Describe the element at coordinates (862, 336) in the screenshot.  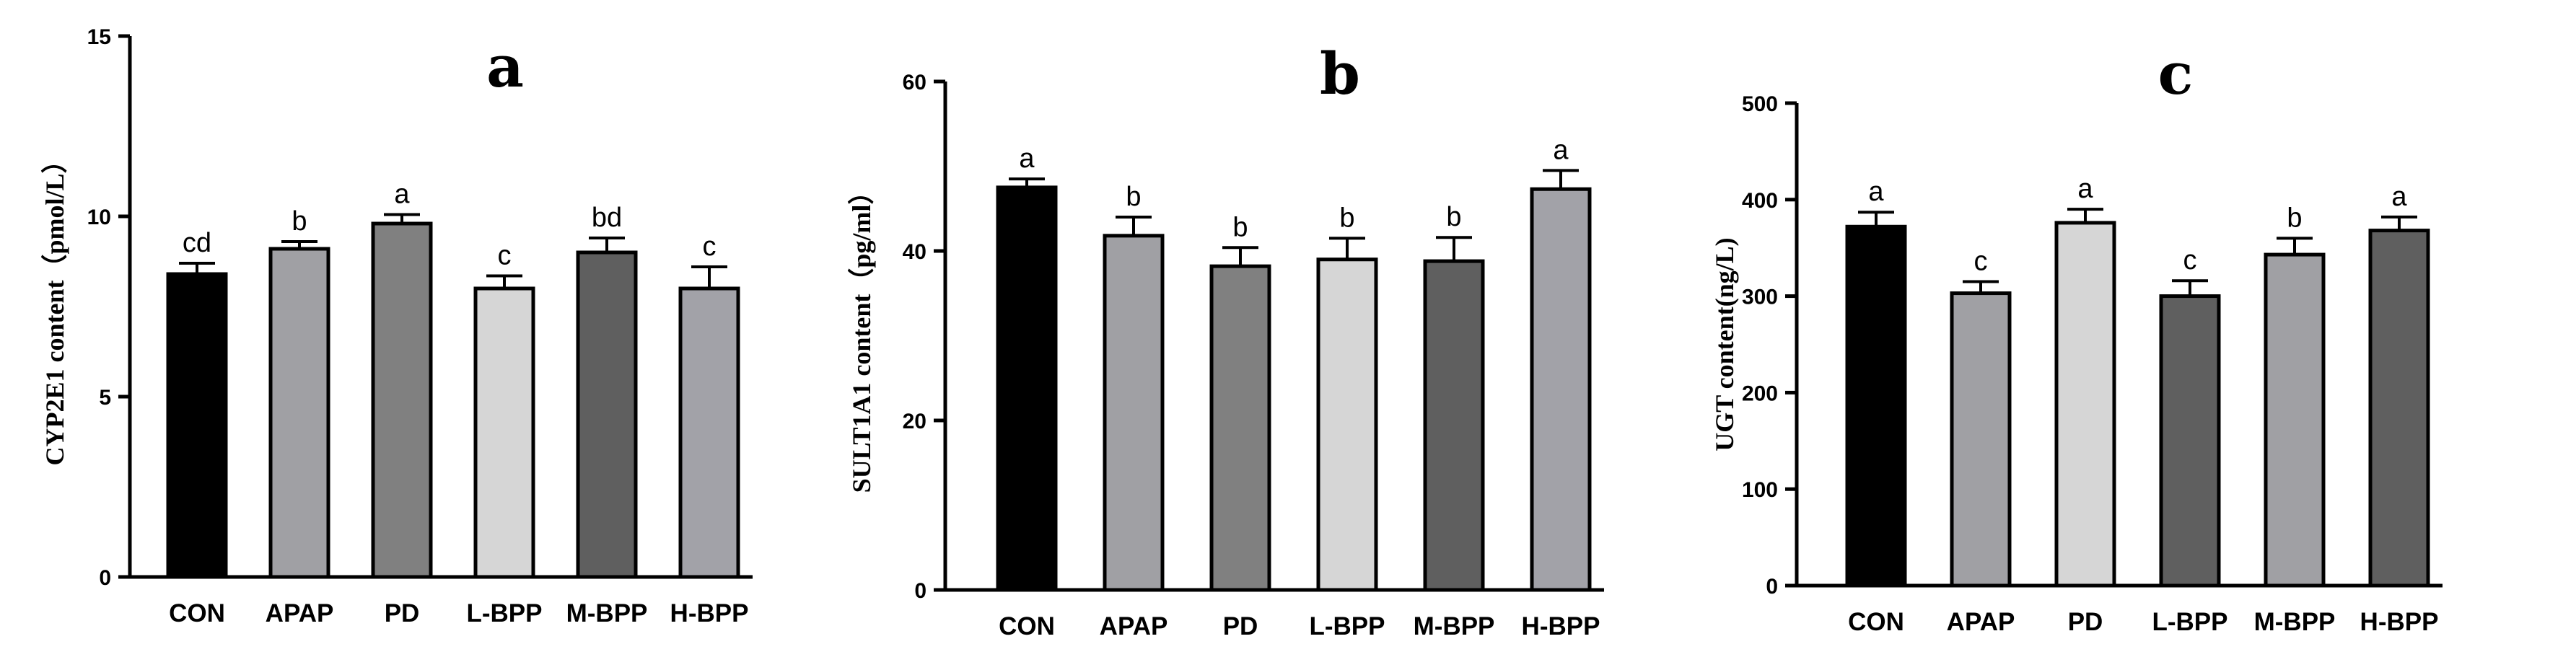
I see `y-axis-label: SULT1A1 content（pg/ml）` at that location.